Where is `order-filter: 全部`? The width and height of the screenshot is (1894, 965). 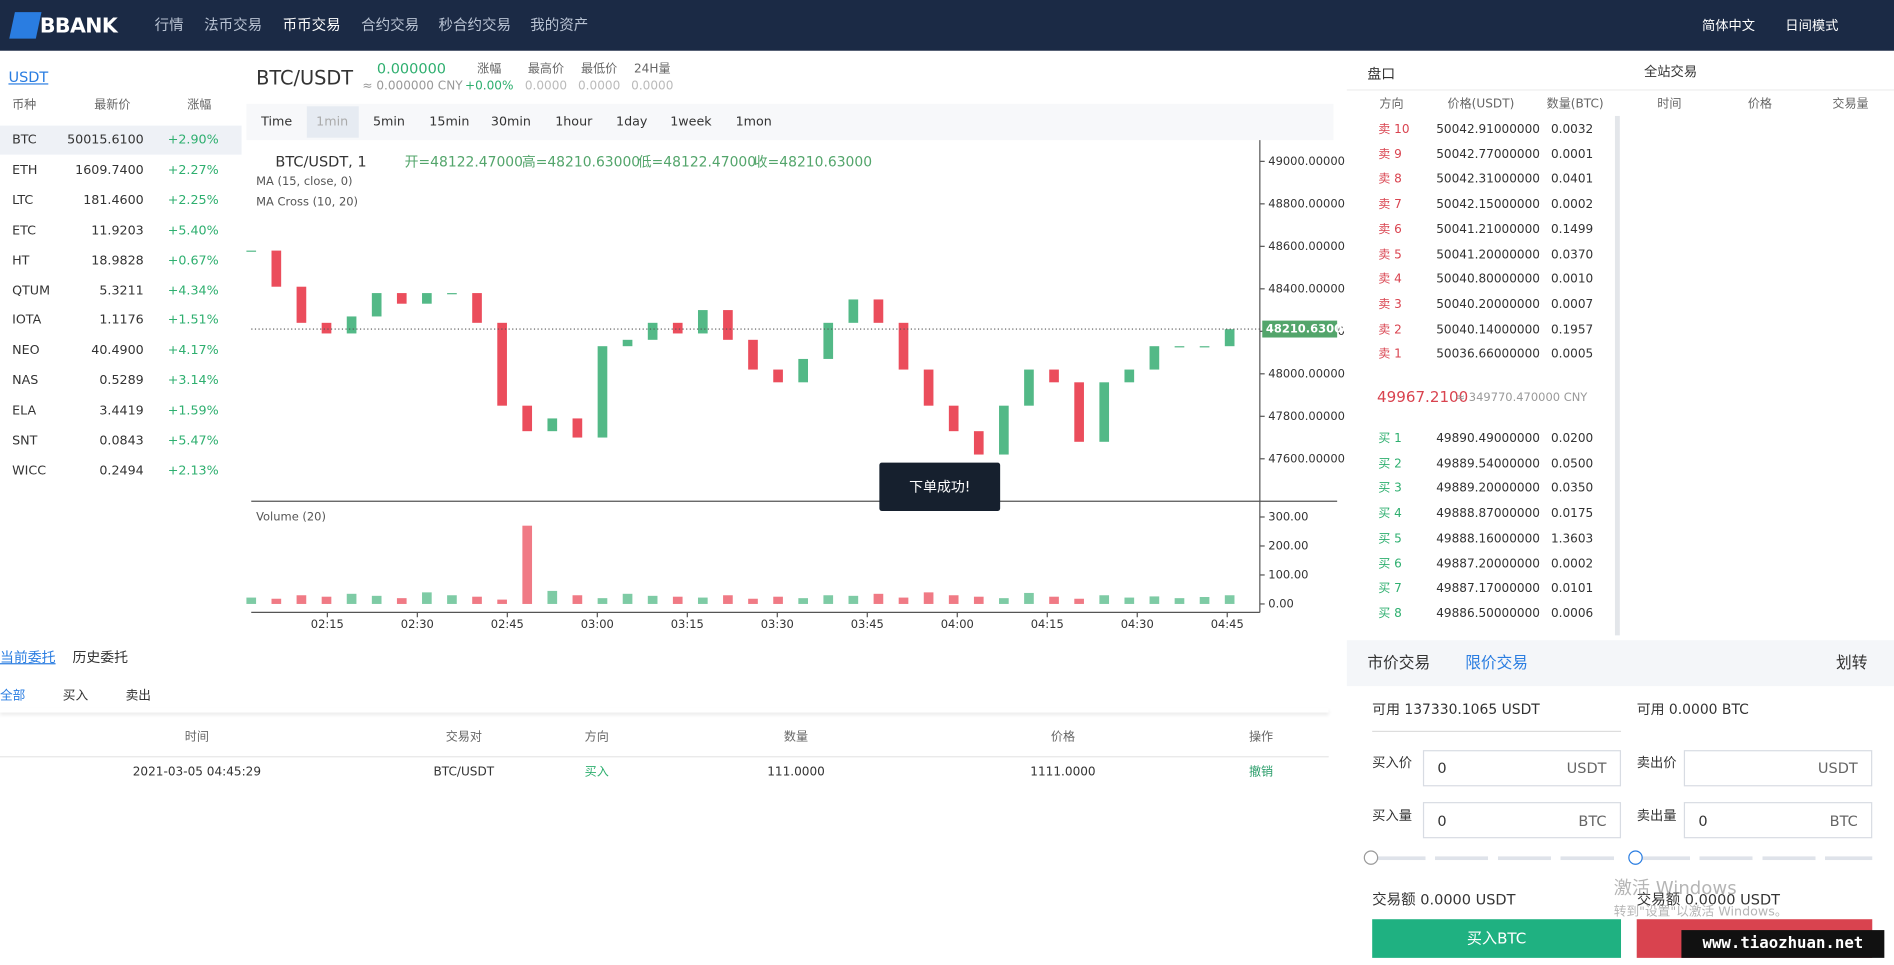
order-filter: 全部 is located at coordinates (13, 696).